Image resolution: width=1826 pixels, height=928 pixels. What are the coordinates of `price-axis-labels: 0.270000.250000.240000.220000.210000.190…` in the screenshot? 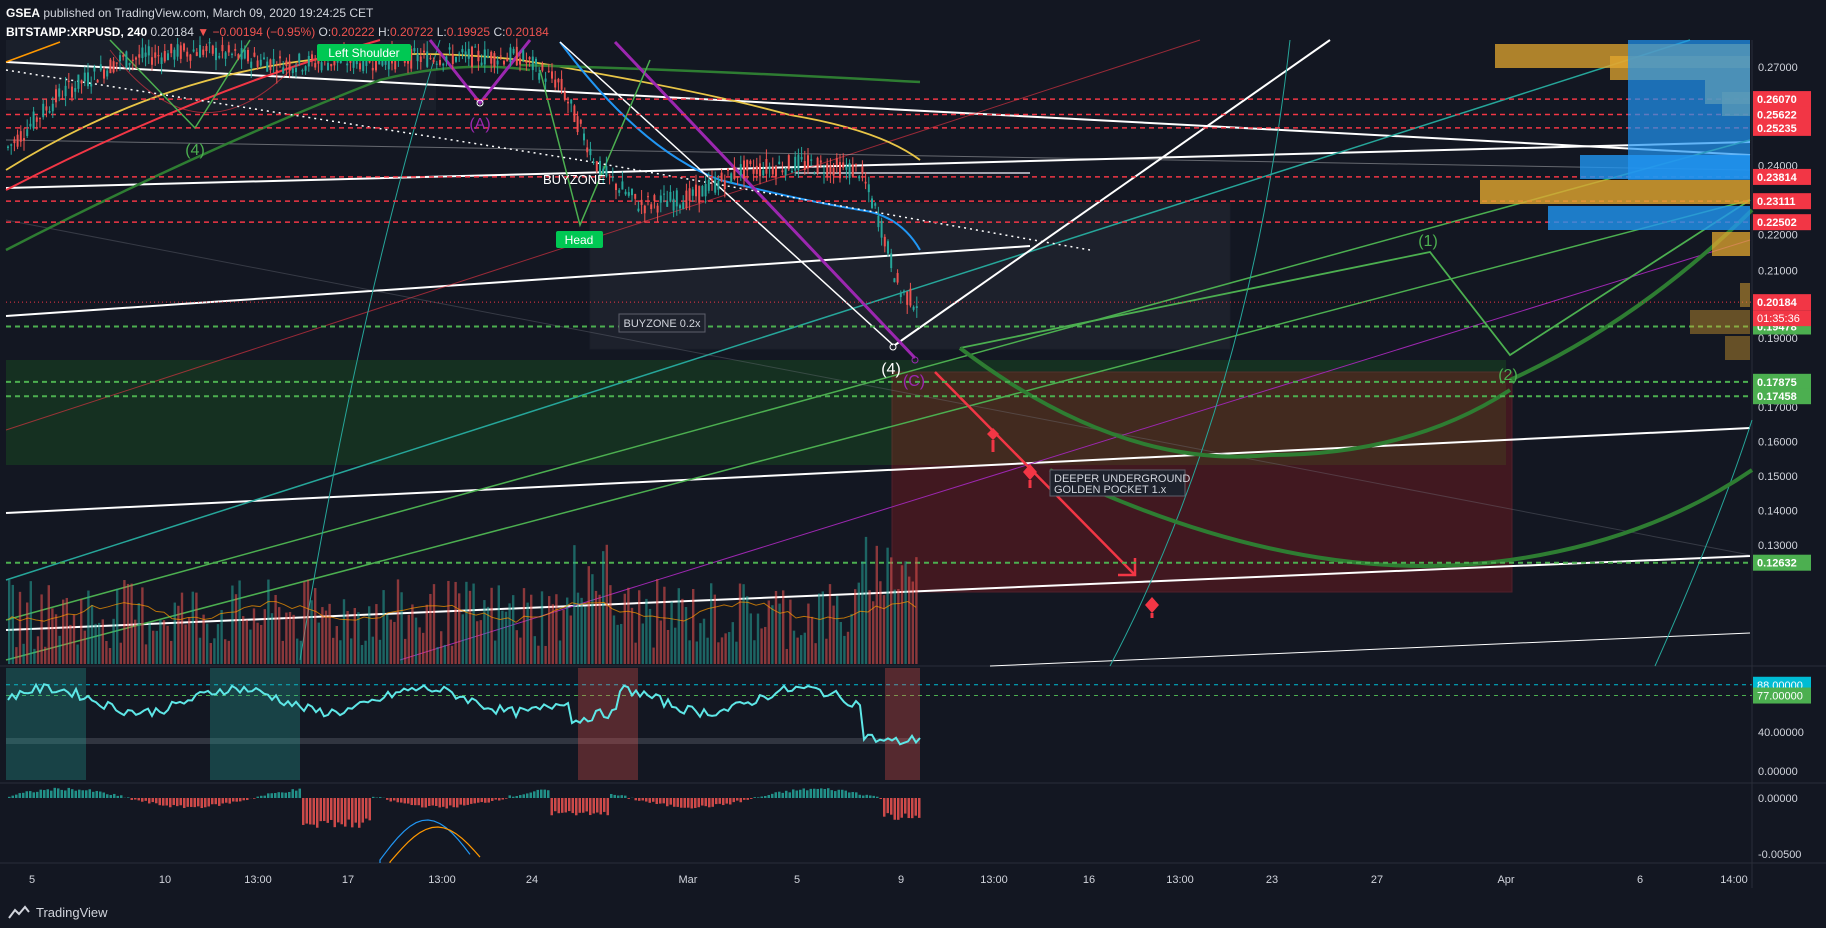 It's located at (1782, 316).